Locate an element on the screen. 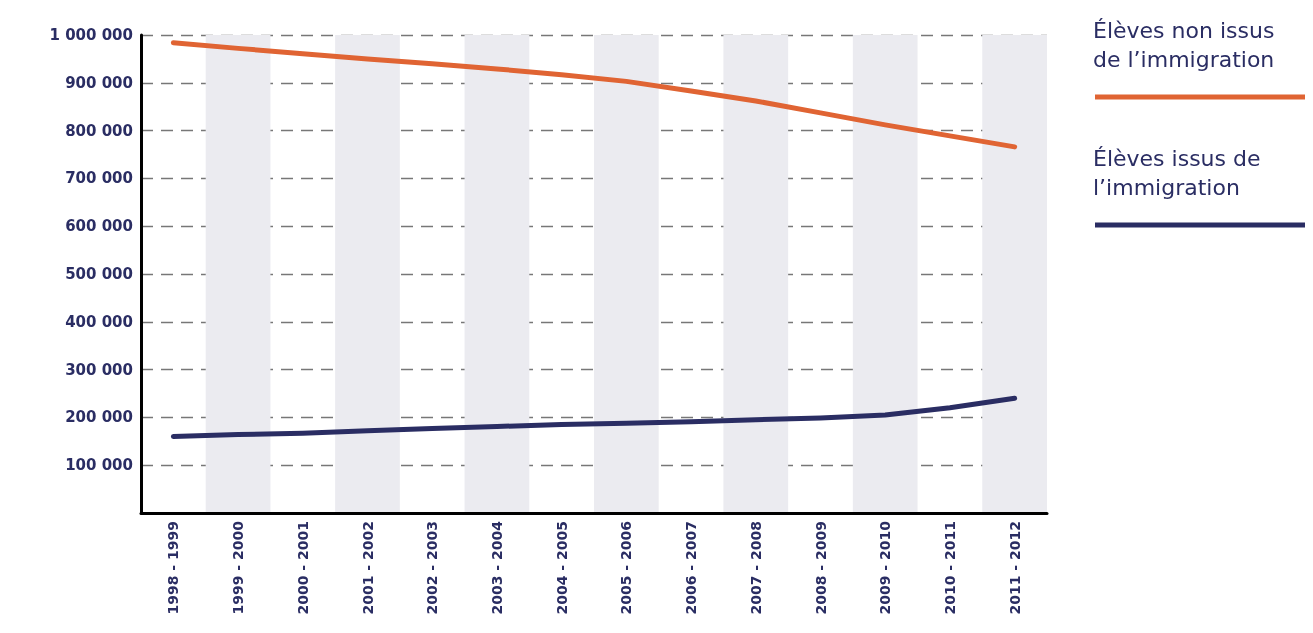 The image size is (1313, 633). x-tick-label: 2002 - 2003 is located at coordinates (432, 568).